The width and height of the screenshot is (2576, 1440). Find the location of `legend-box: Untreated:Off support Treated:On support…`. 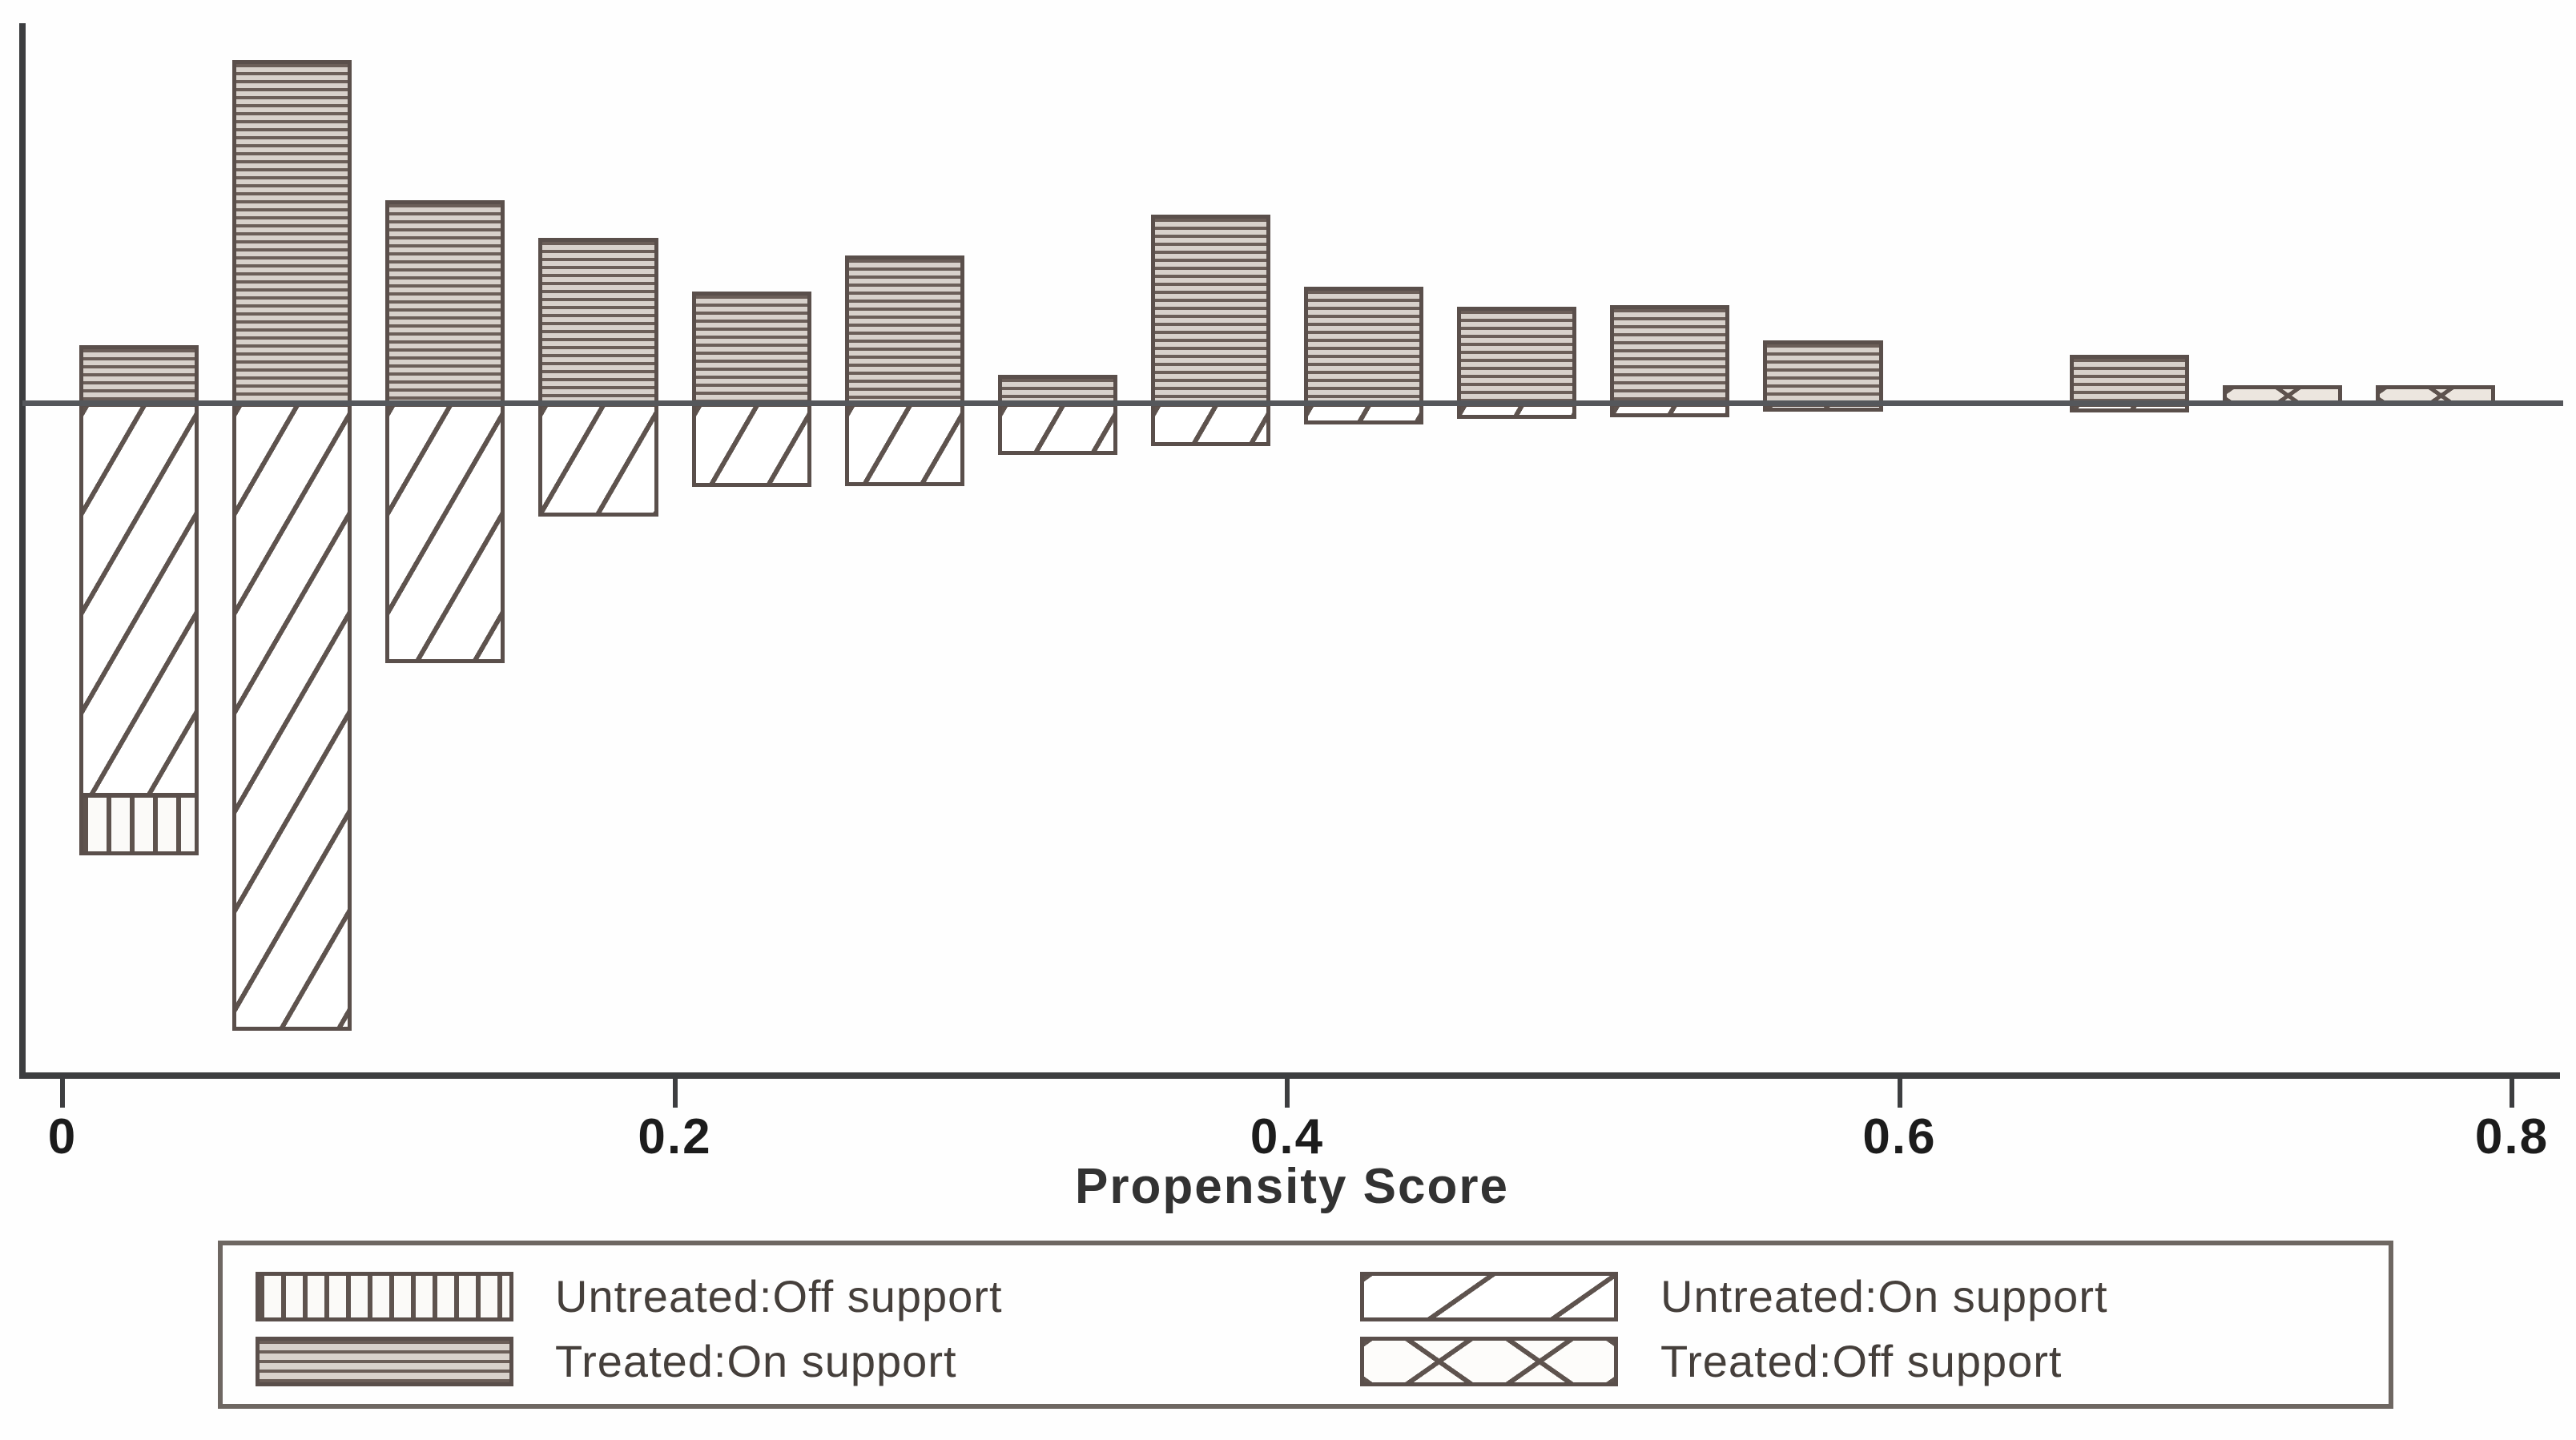

legend-box: Untreated:Off support Treated:On support… is located at coordinates (1305, 1325).